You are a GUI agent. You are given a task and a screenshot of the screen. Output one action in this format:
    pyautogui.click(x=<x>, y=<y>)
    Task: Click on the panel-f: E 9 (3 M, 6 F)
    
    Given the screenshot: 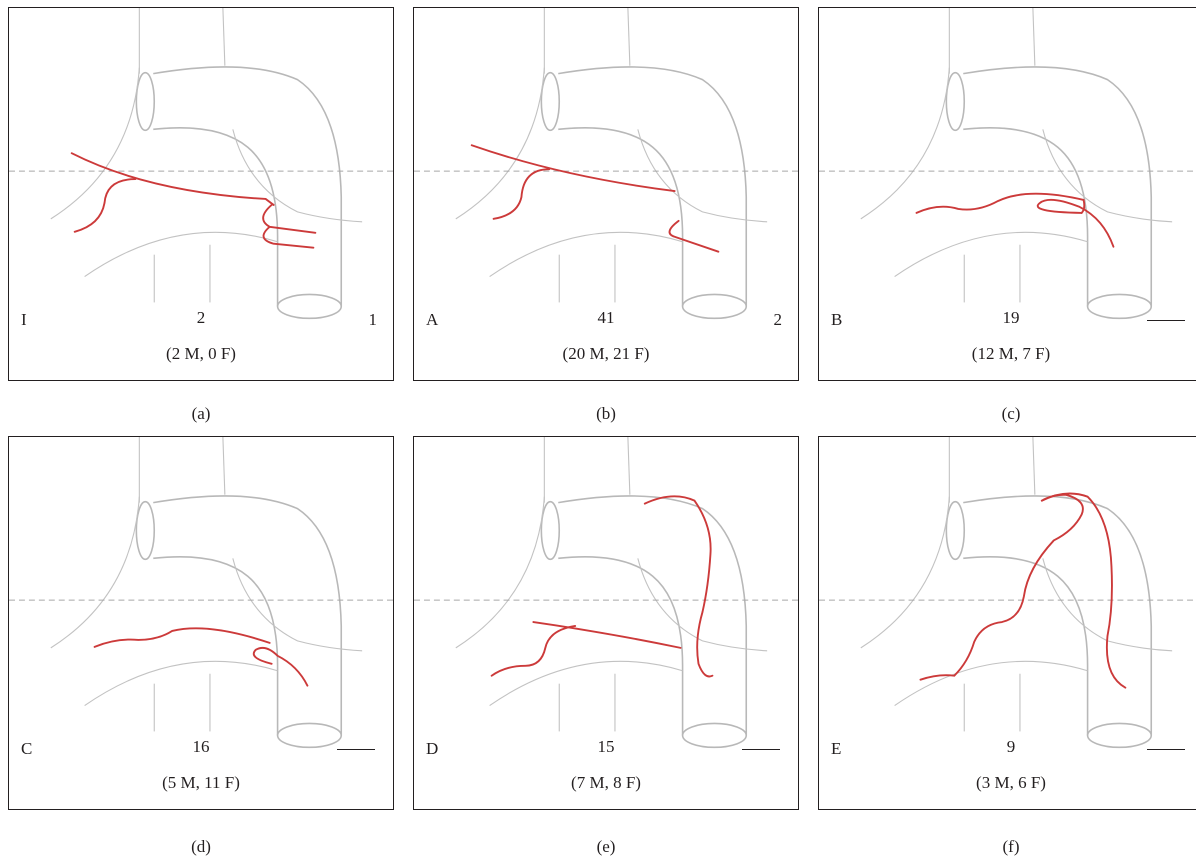 What is the action you would take?
    pyautogui.click(x=1007, y=623)
    